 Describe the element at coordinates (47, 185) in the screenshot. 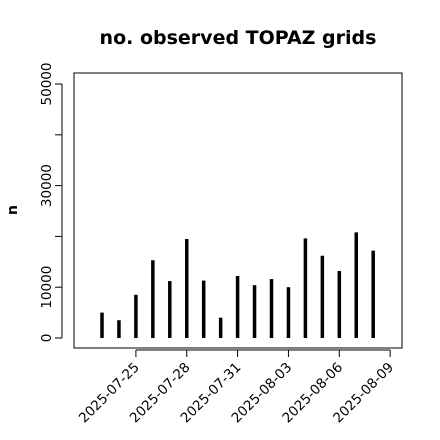

I see `y-tick-label: 30000` at that location.